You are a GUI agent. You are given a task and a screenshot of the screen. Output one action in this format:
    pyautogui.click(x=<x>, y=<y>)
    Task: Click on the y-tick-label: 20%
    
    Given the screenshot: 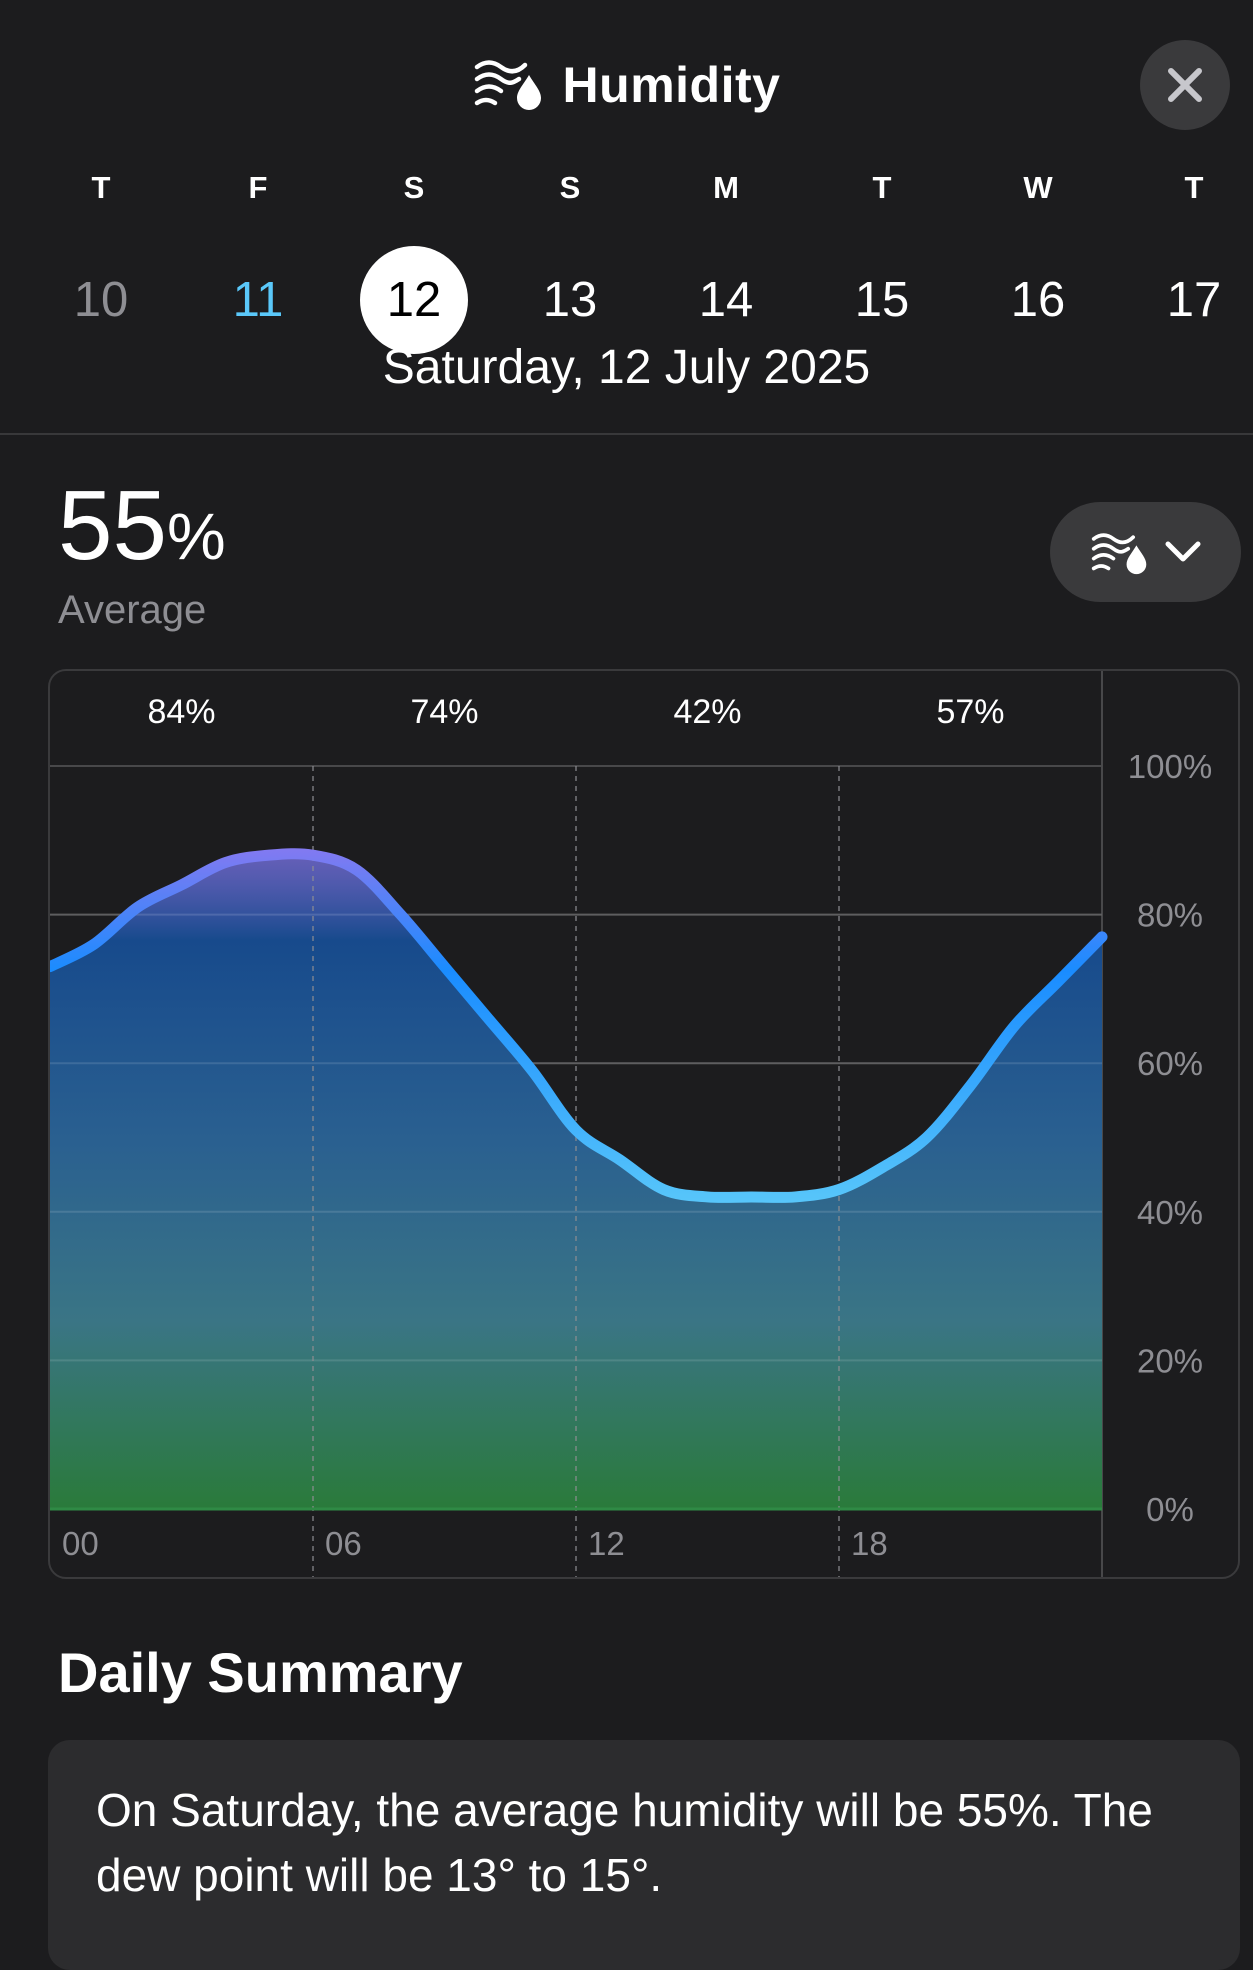 What is the action you would take?
    pyautogui.click(x=1170, y=1360)
    